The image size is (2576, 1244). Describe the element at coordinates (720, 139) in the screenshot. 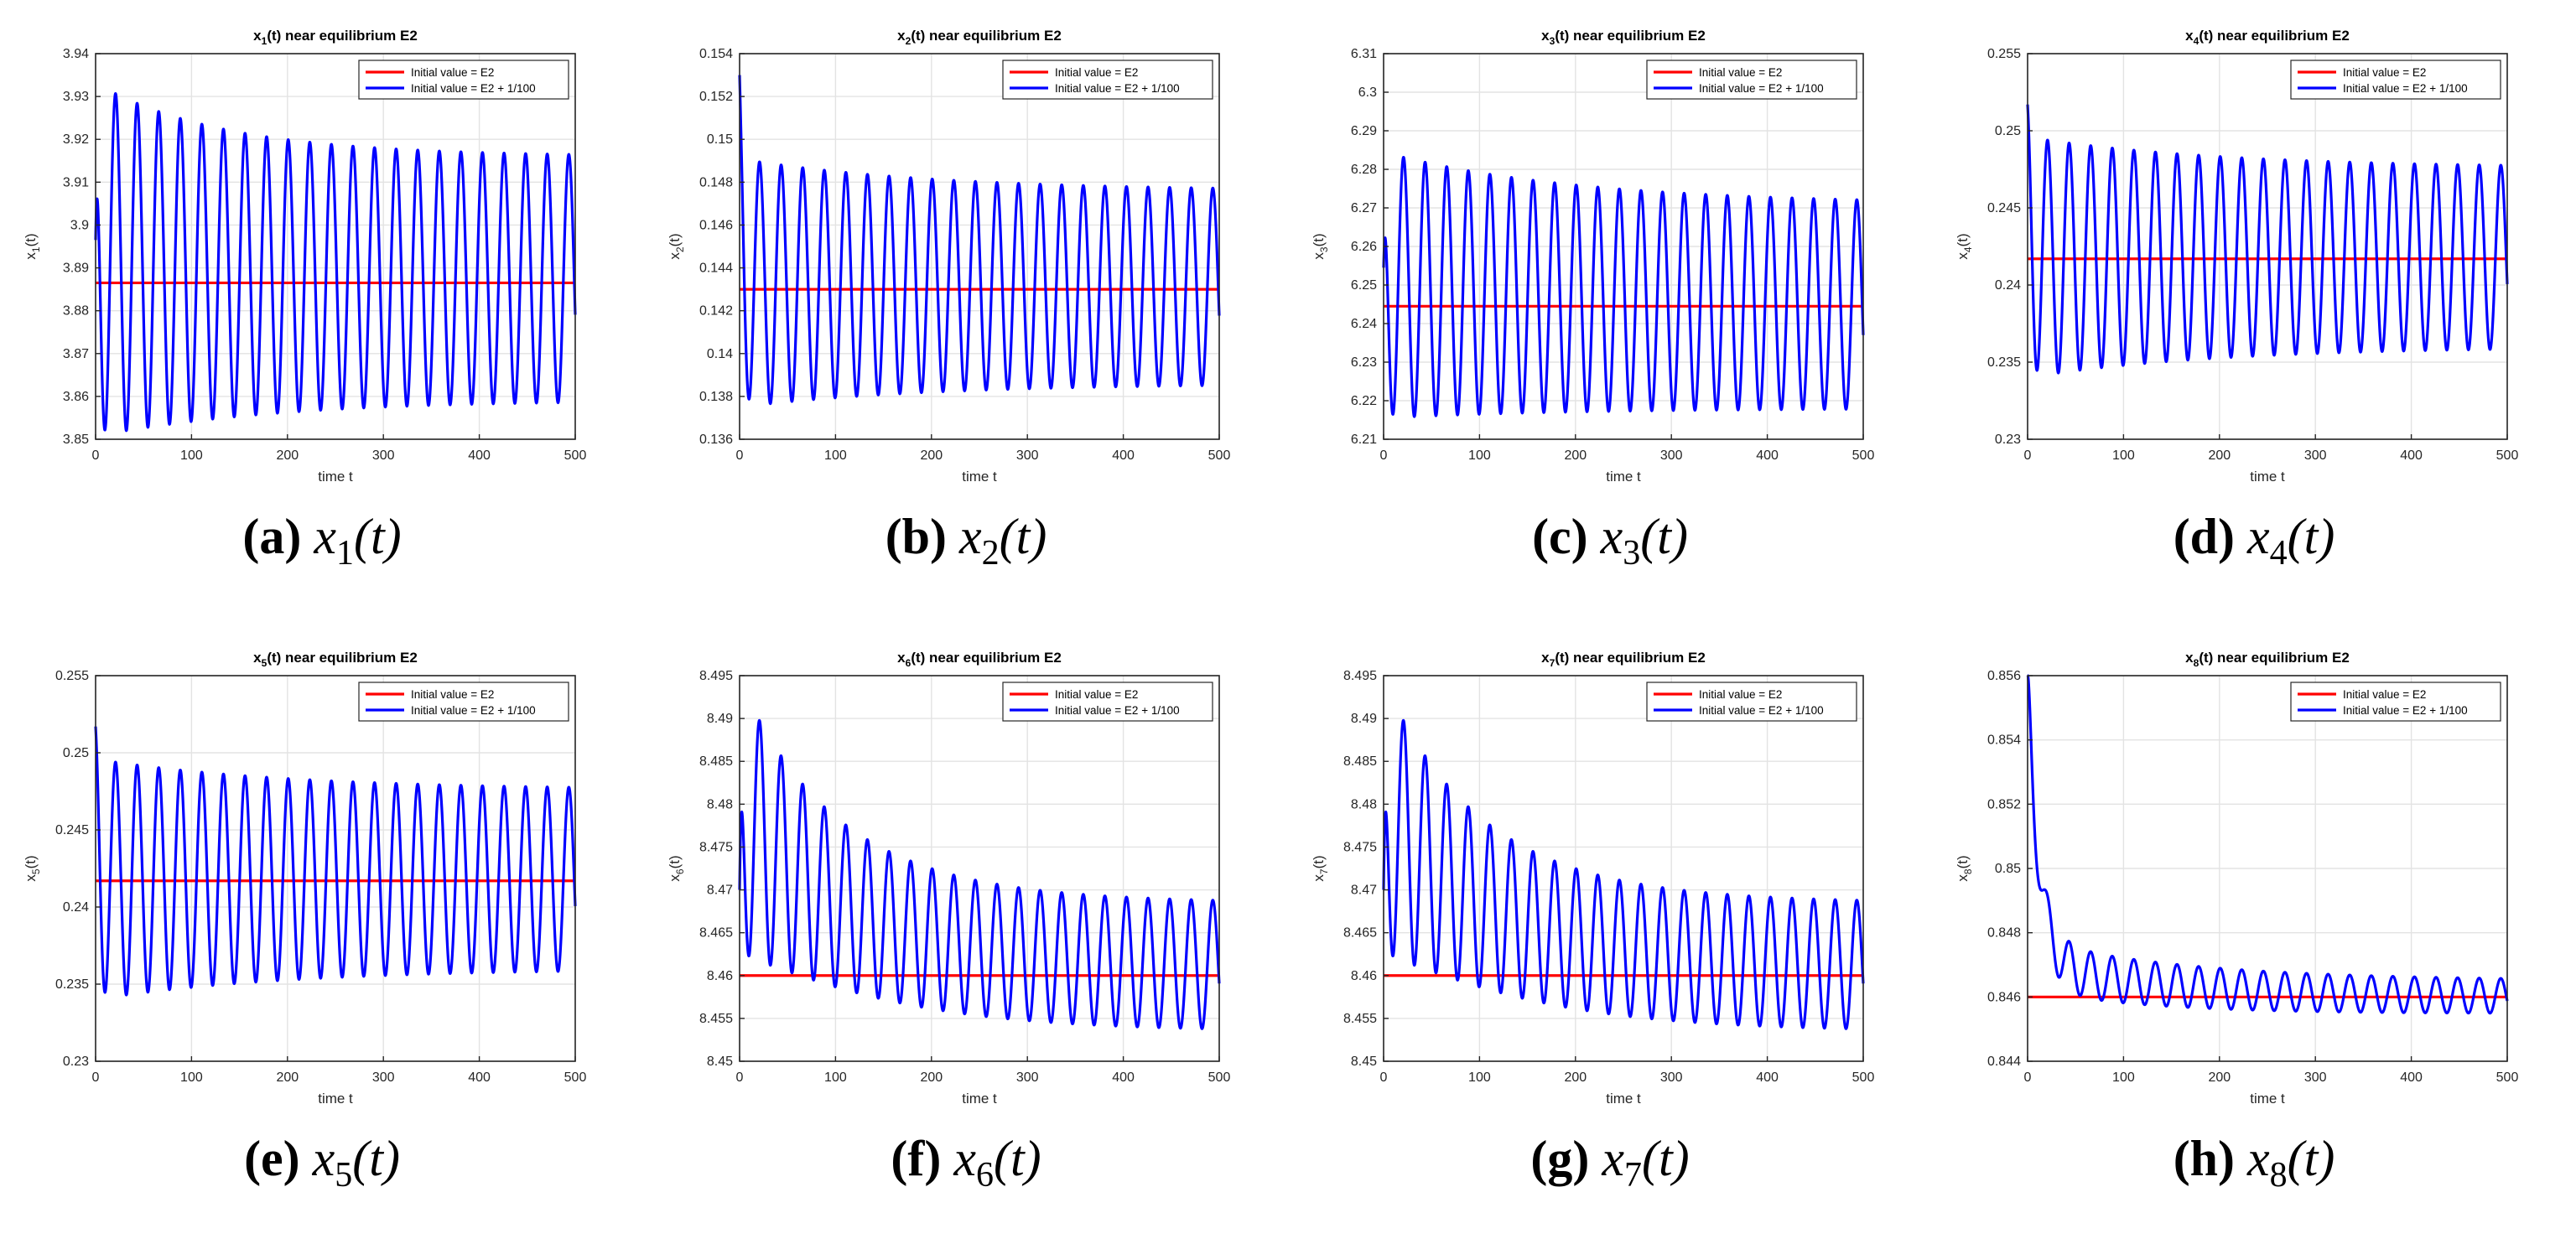

I see `y-tick-label: 0.15` at that location.